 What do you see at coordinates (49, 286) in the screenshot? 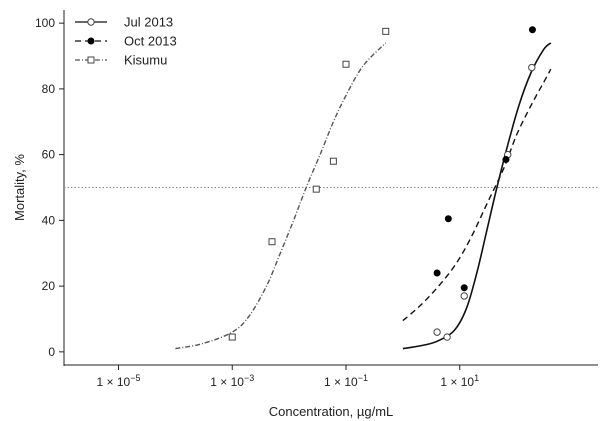
I see `y-tick-label: 20` at bounding box center [49, 286].